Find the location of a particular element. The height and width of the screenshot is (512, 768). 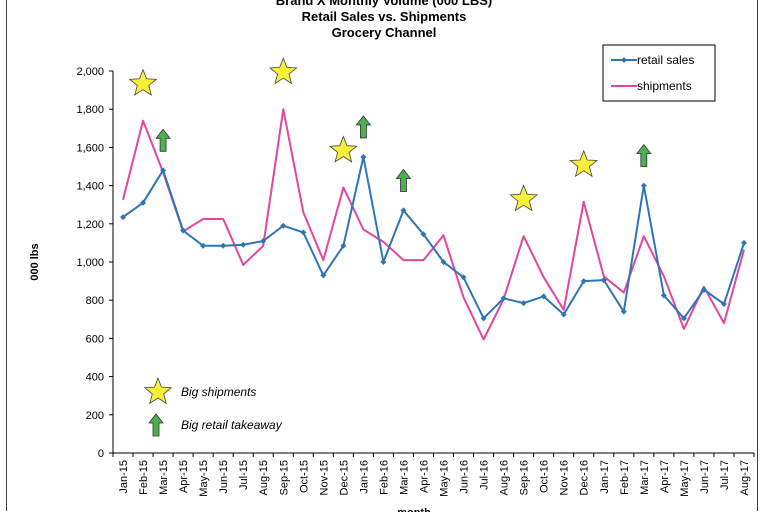

x-tick-label: Jan-17 is located at coordinates (605, 477).